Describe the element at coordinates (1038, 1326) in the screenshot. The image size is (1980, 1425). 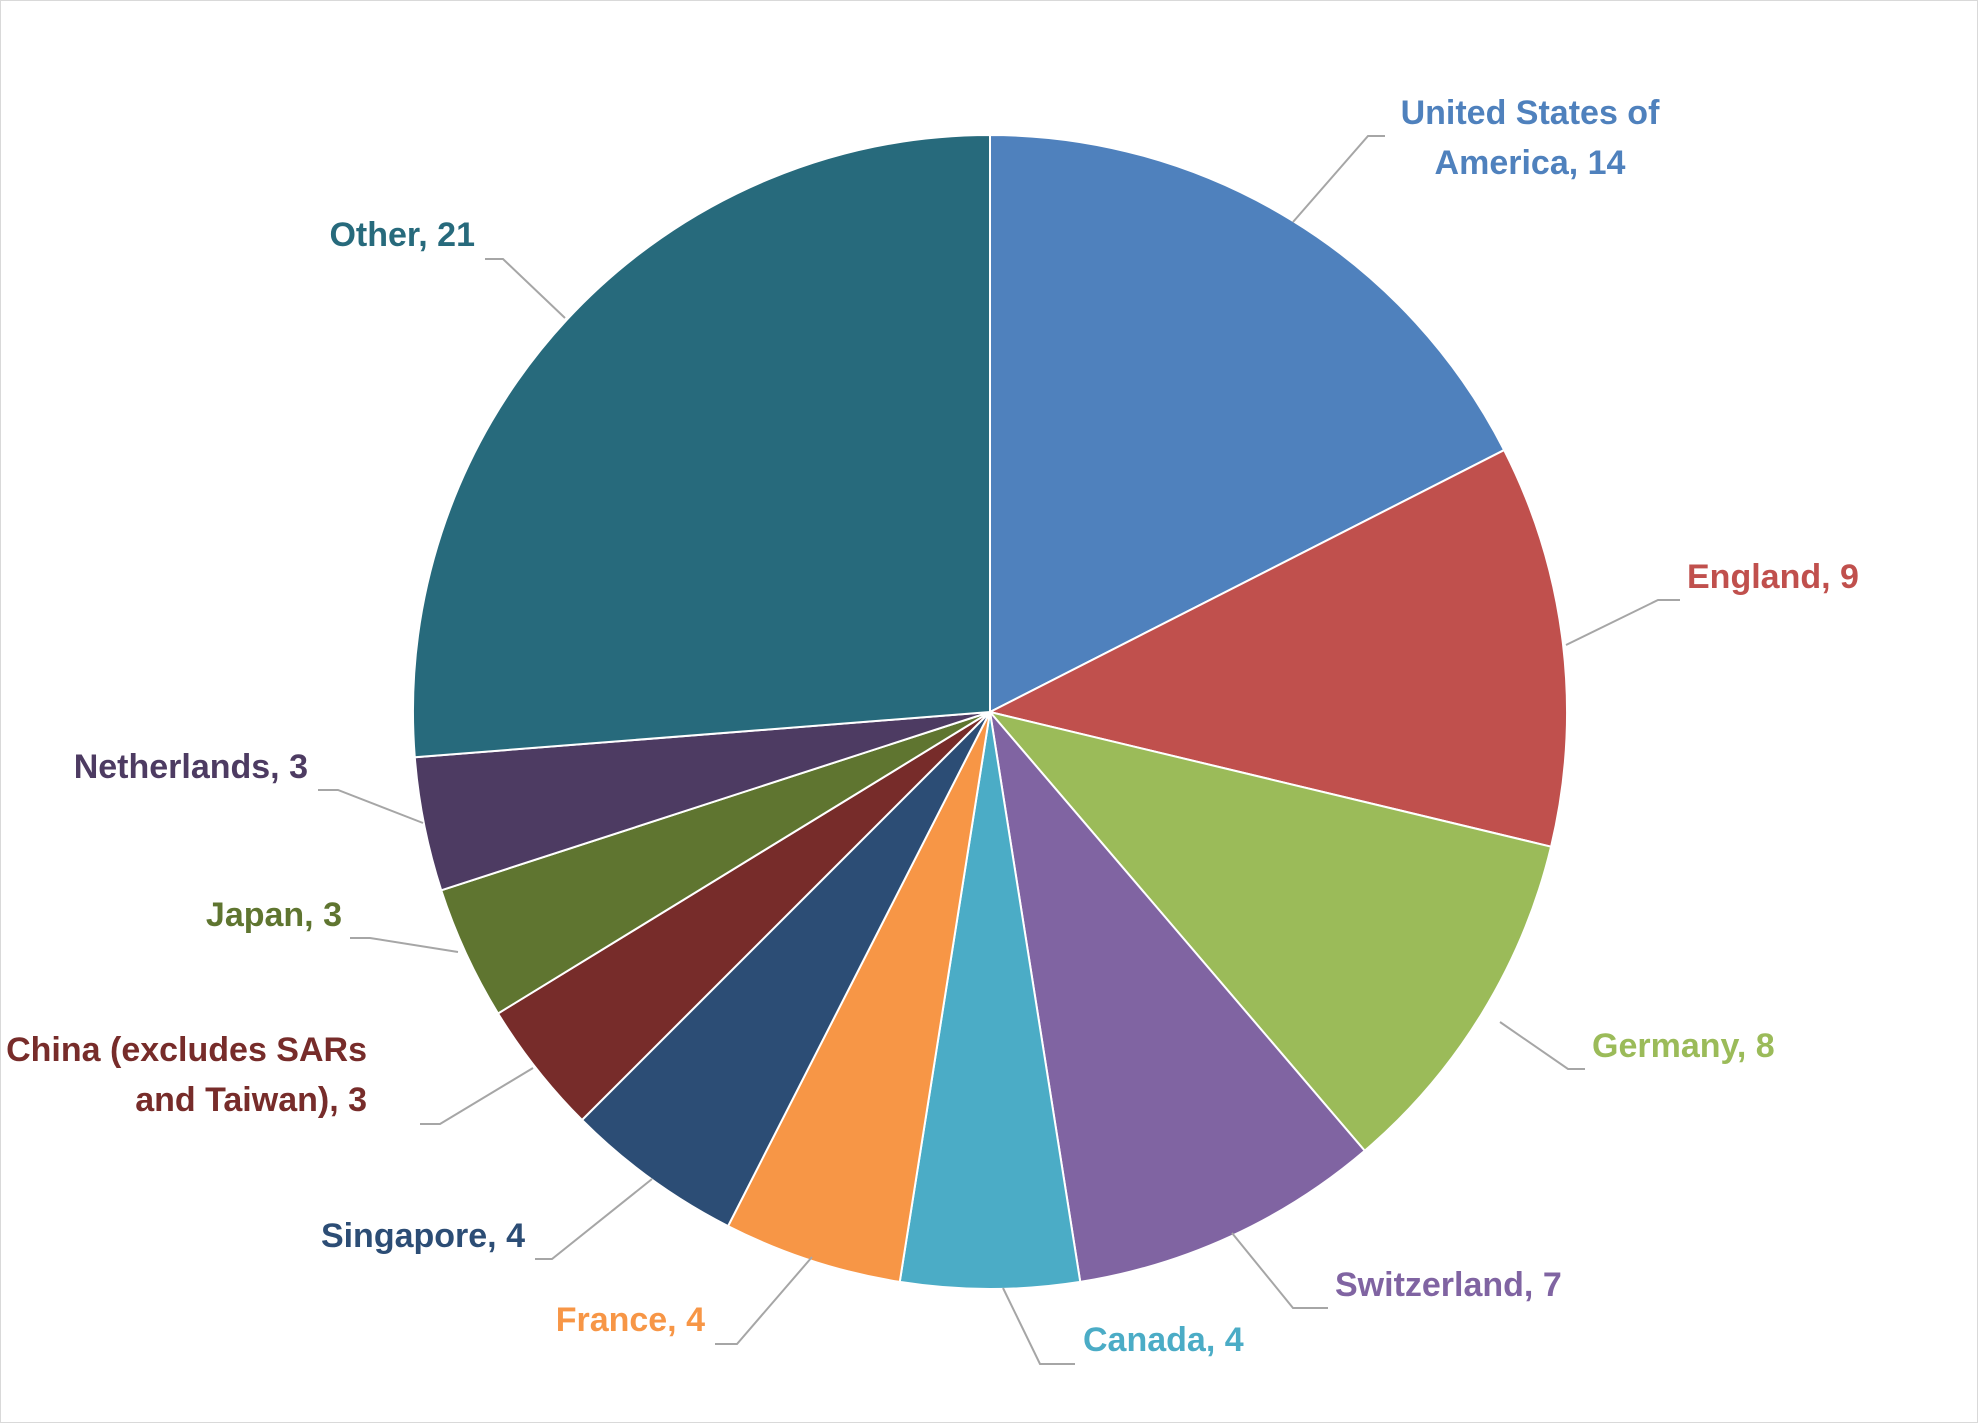
I see `leader-line-canada` at that location.